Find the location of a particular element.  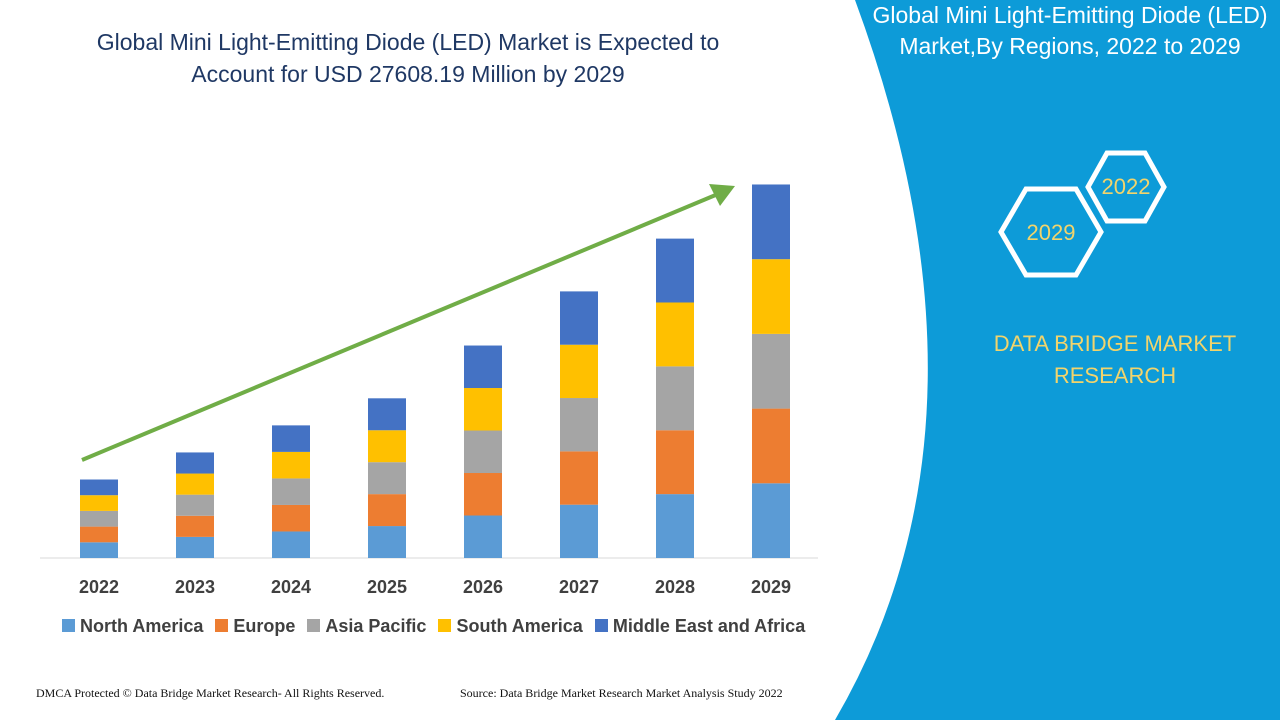

legend-label: Asia Pacific is located at coordinates (376, 626).